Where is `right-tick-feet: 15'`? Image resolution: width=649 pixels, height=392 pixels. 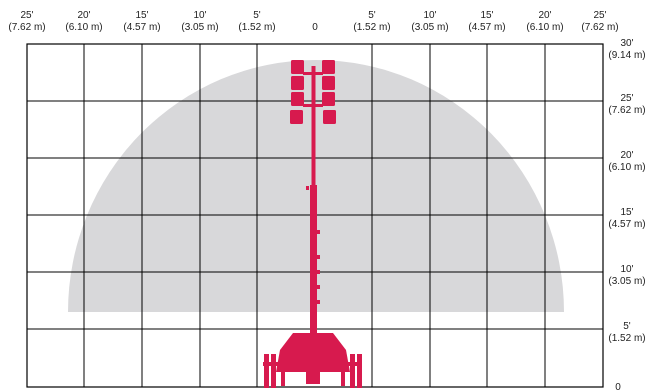
right-tick-feet: 15' is located at coordinates (626, 212).